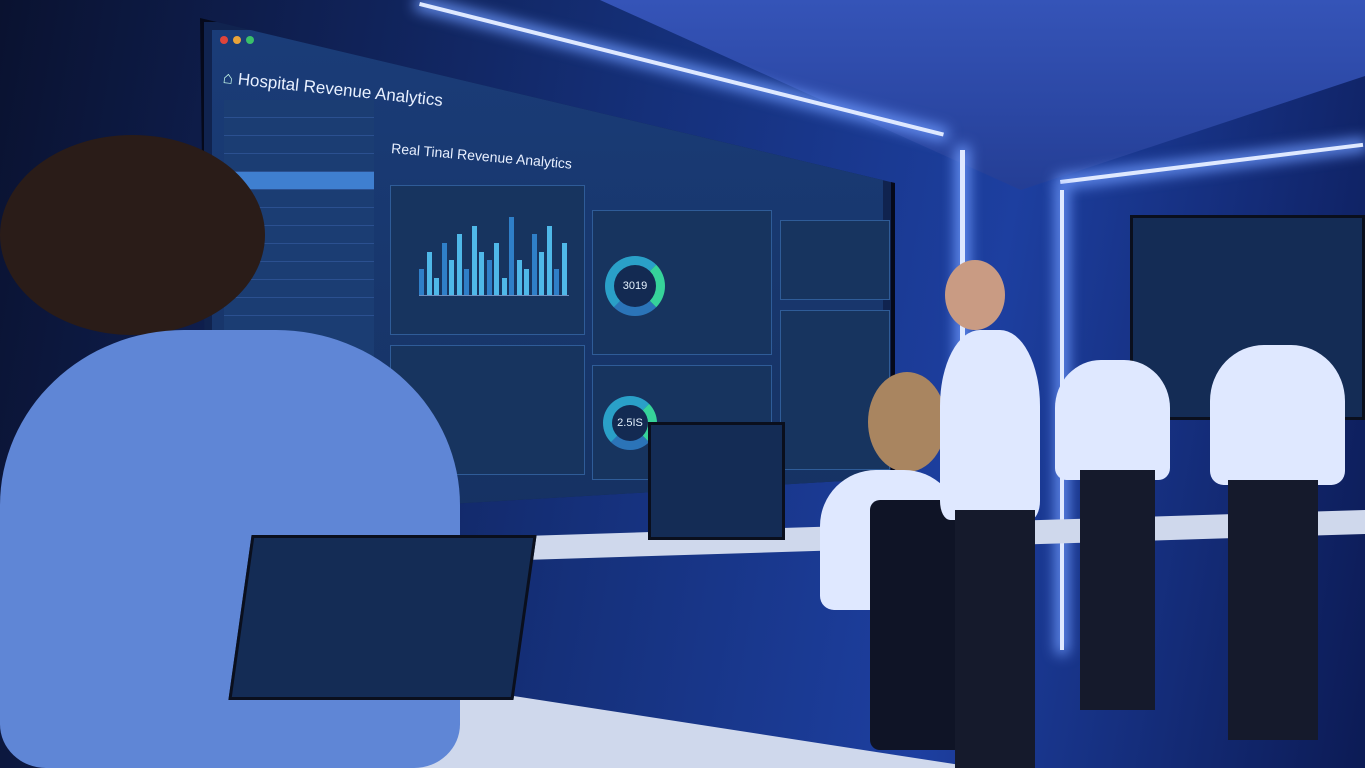 The image size is (1365, 768). I want to click on seated-person-head, so click(907, 422).